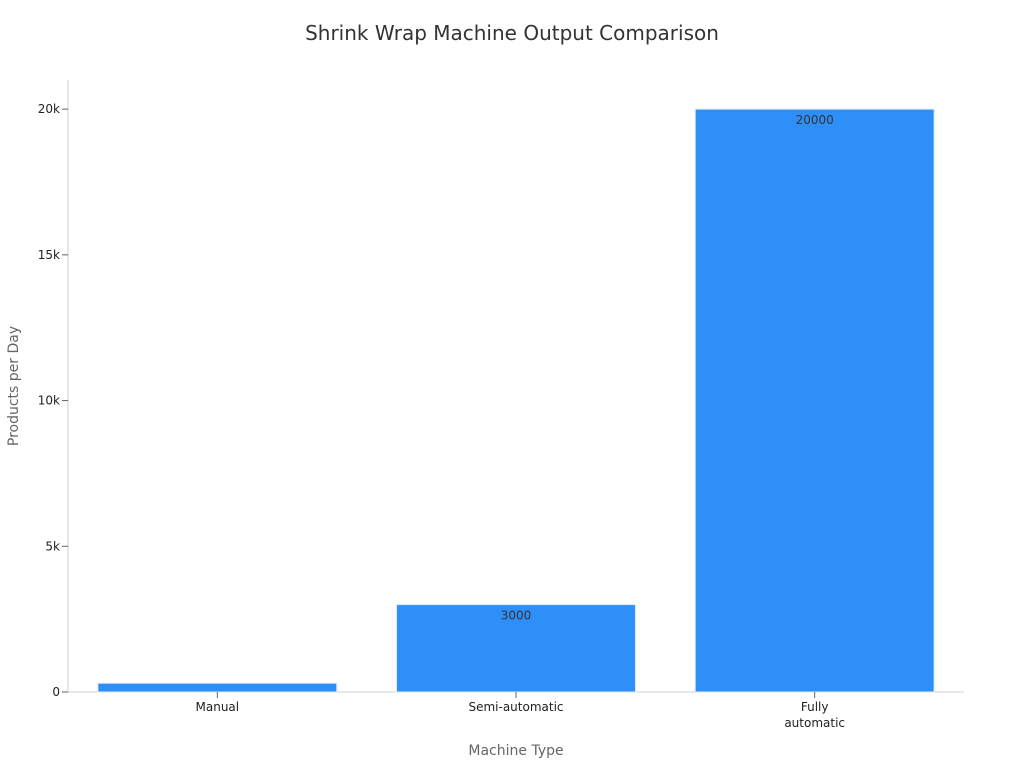 This screenshot has height=768, width=1024. What do you see at coordinates (49, 255) in the screenshot?
I see `y-tick-label: 15k` at bounding box center [49, 255].